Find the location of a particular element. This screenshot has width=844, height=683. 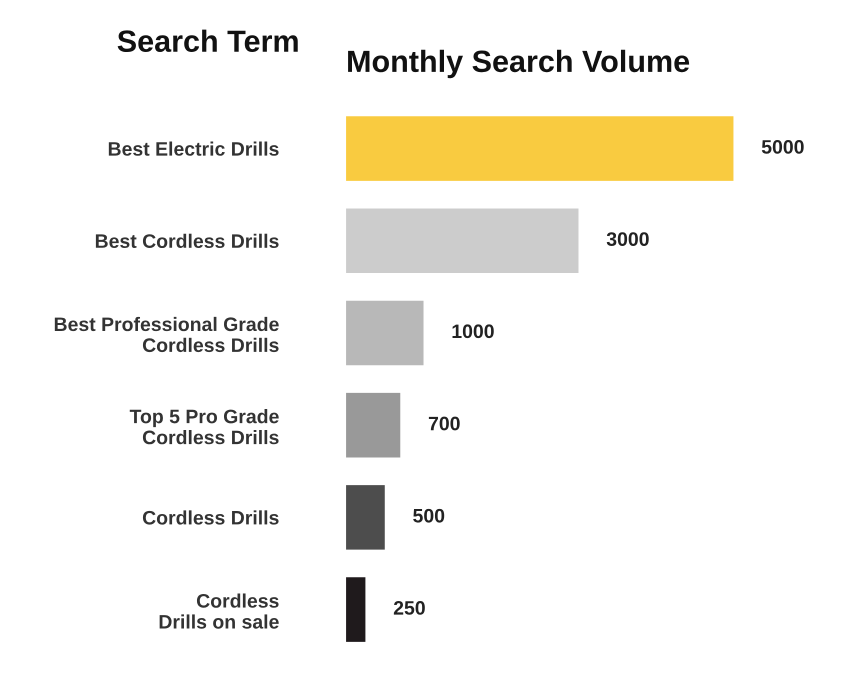

data-label: 5000 is located at coordinates (783, 147).